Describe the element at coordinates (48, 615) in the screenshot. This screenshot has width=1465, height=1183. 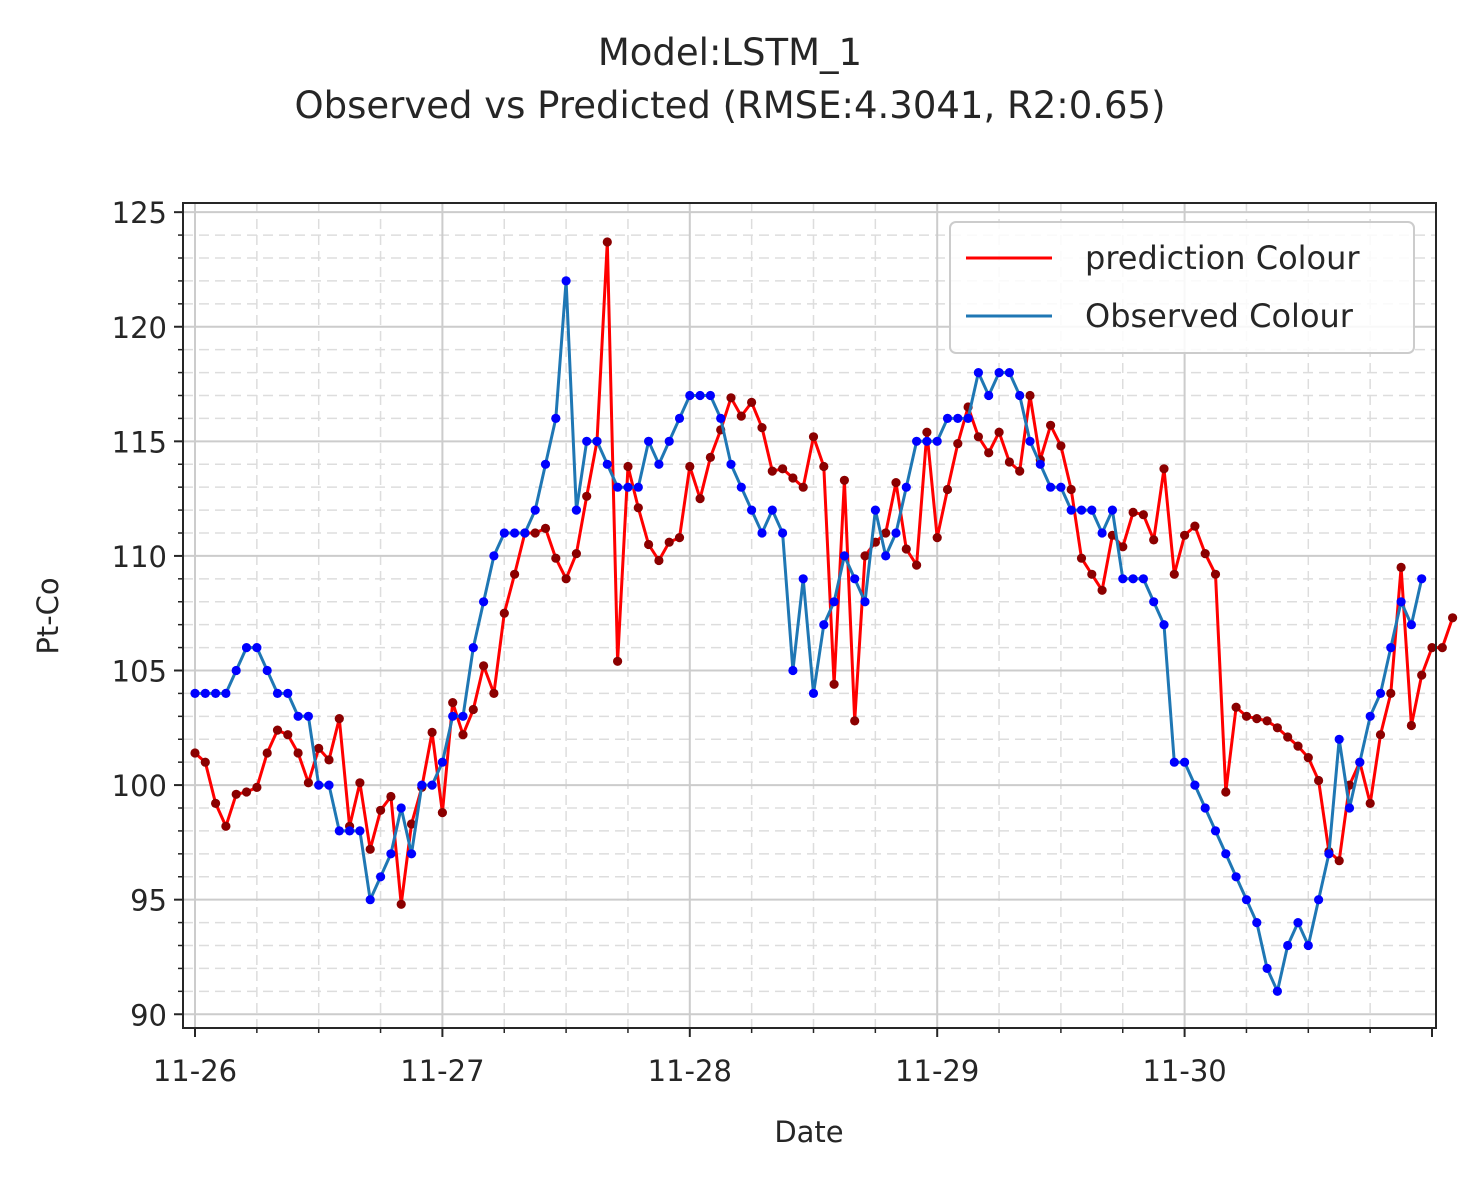
I see `y-axis-label: Pt-Co` at that location.